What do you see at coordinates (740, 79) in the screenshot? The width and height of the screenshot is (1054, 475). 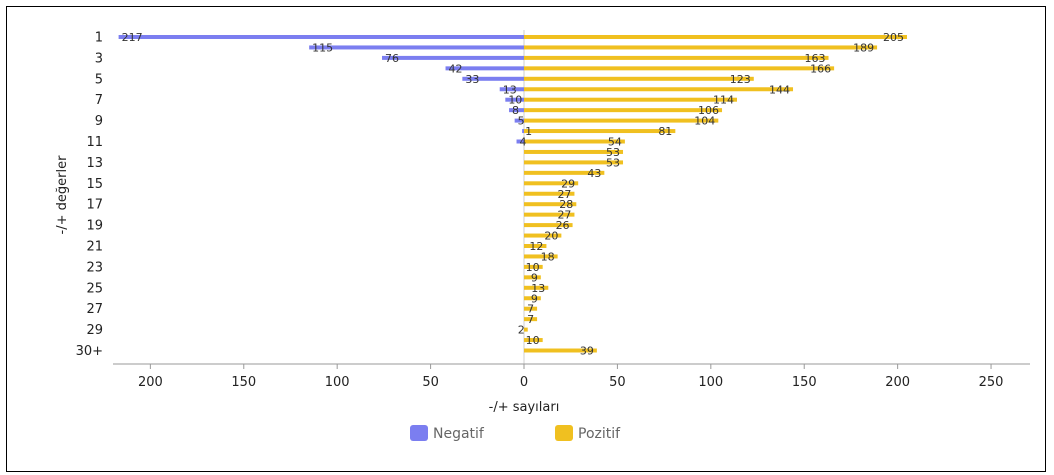 I see `data-label-pozitif: 123` at bounding box center [740, 79].